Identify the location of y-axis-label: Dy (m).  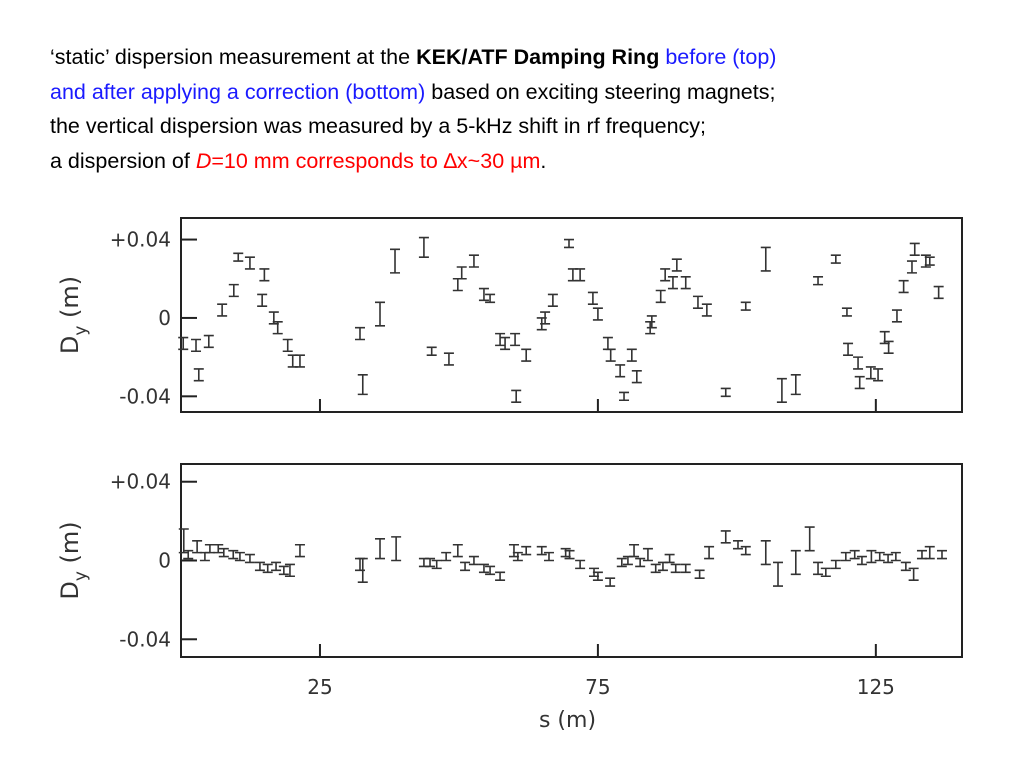
(73, 560).